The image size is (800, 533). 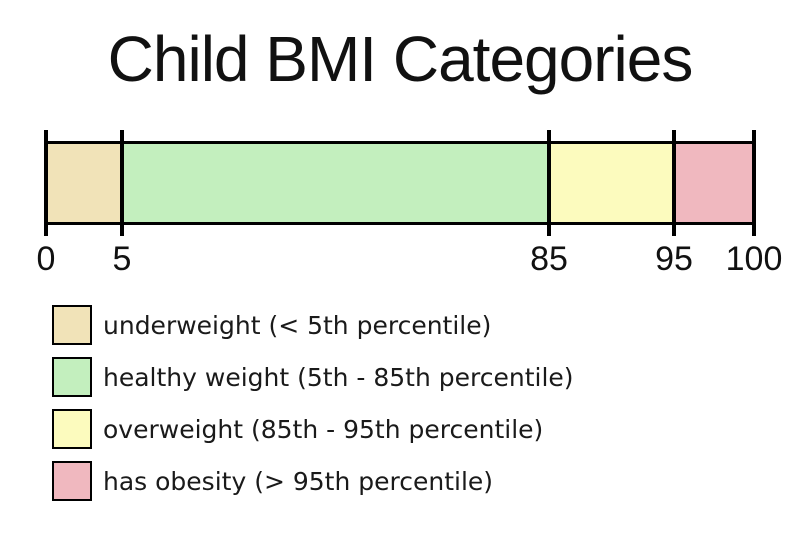 I want to click on legend-row-3: has obesity (> 95th percentile), so click(x=313, y=481).